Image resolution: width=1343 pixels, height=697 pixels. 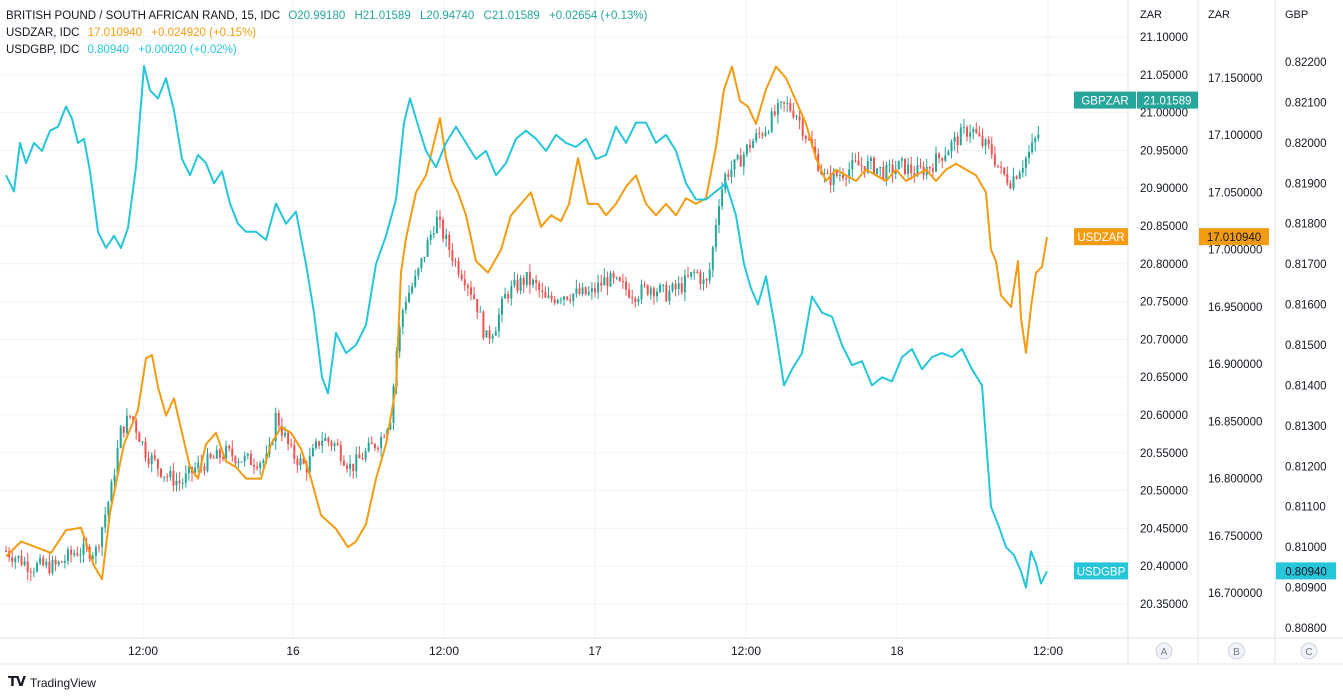 What do you see at coordinates (1306, 629) in the screenshot?
I see `y-tick-label-C: 0.80800` at bounding box center [1306, 629].